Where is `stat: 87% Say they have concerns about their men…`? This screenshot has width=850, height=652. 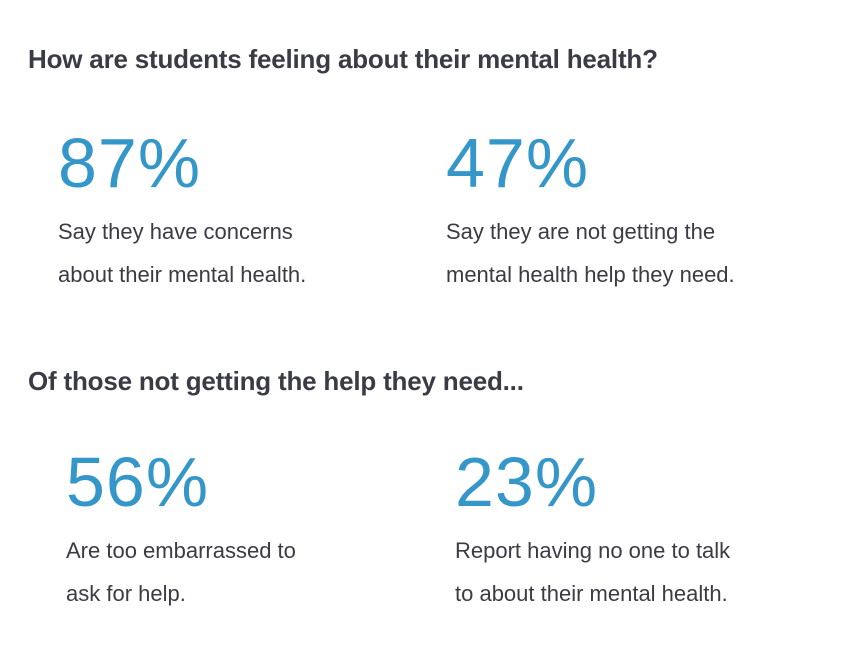 stat: 87% Say they have concerns about their men… is located at coordinates (248, 212).